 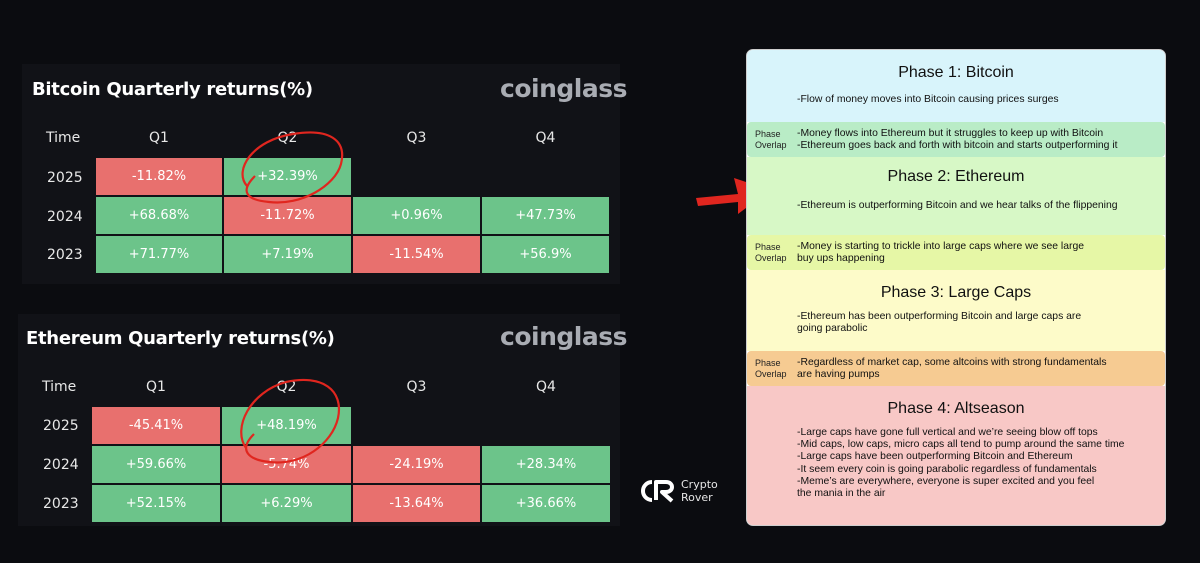 What do you see at coordinates (545, 254) in the screenshot?
I see `bitcoin-cell-2023-q4: +56.9%` at bounding box center [545, 254].